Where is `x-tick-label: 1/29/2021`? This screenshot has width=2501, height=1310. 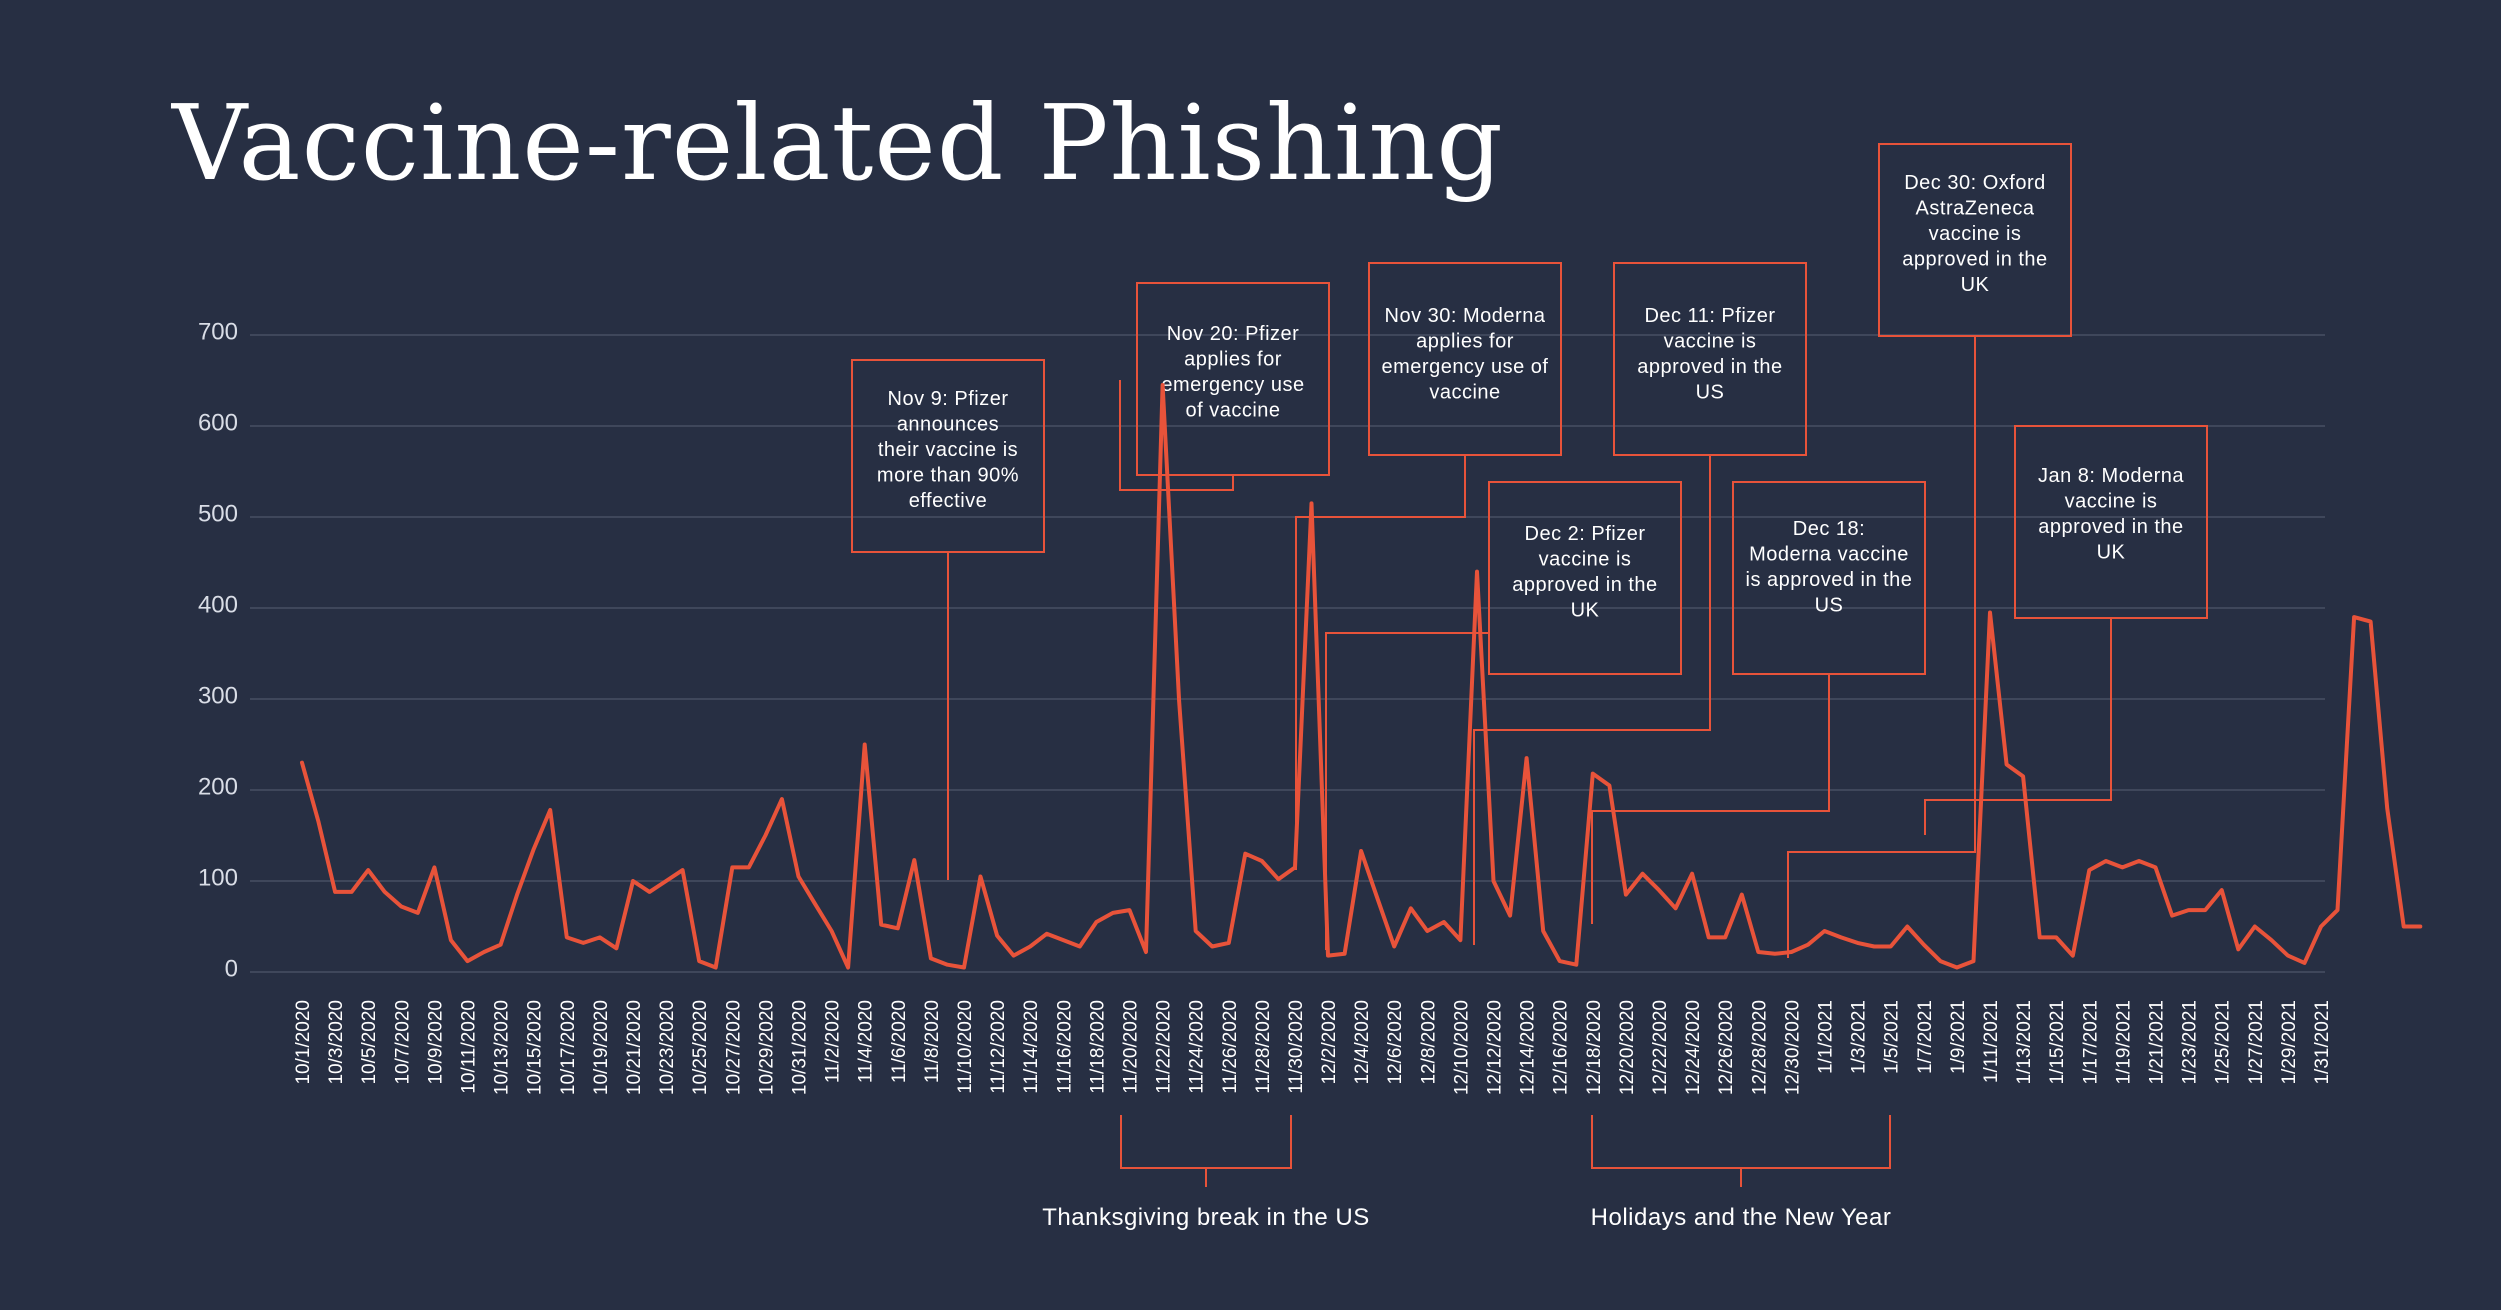
x-tick-label: 1/29/2021 is located at coordinates (2289, 1042).